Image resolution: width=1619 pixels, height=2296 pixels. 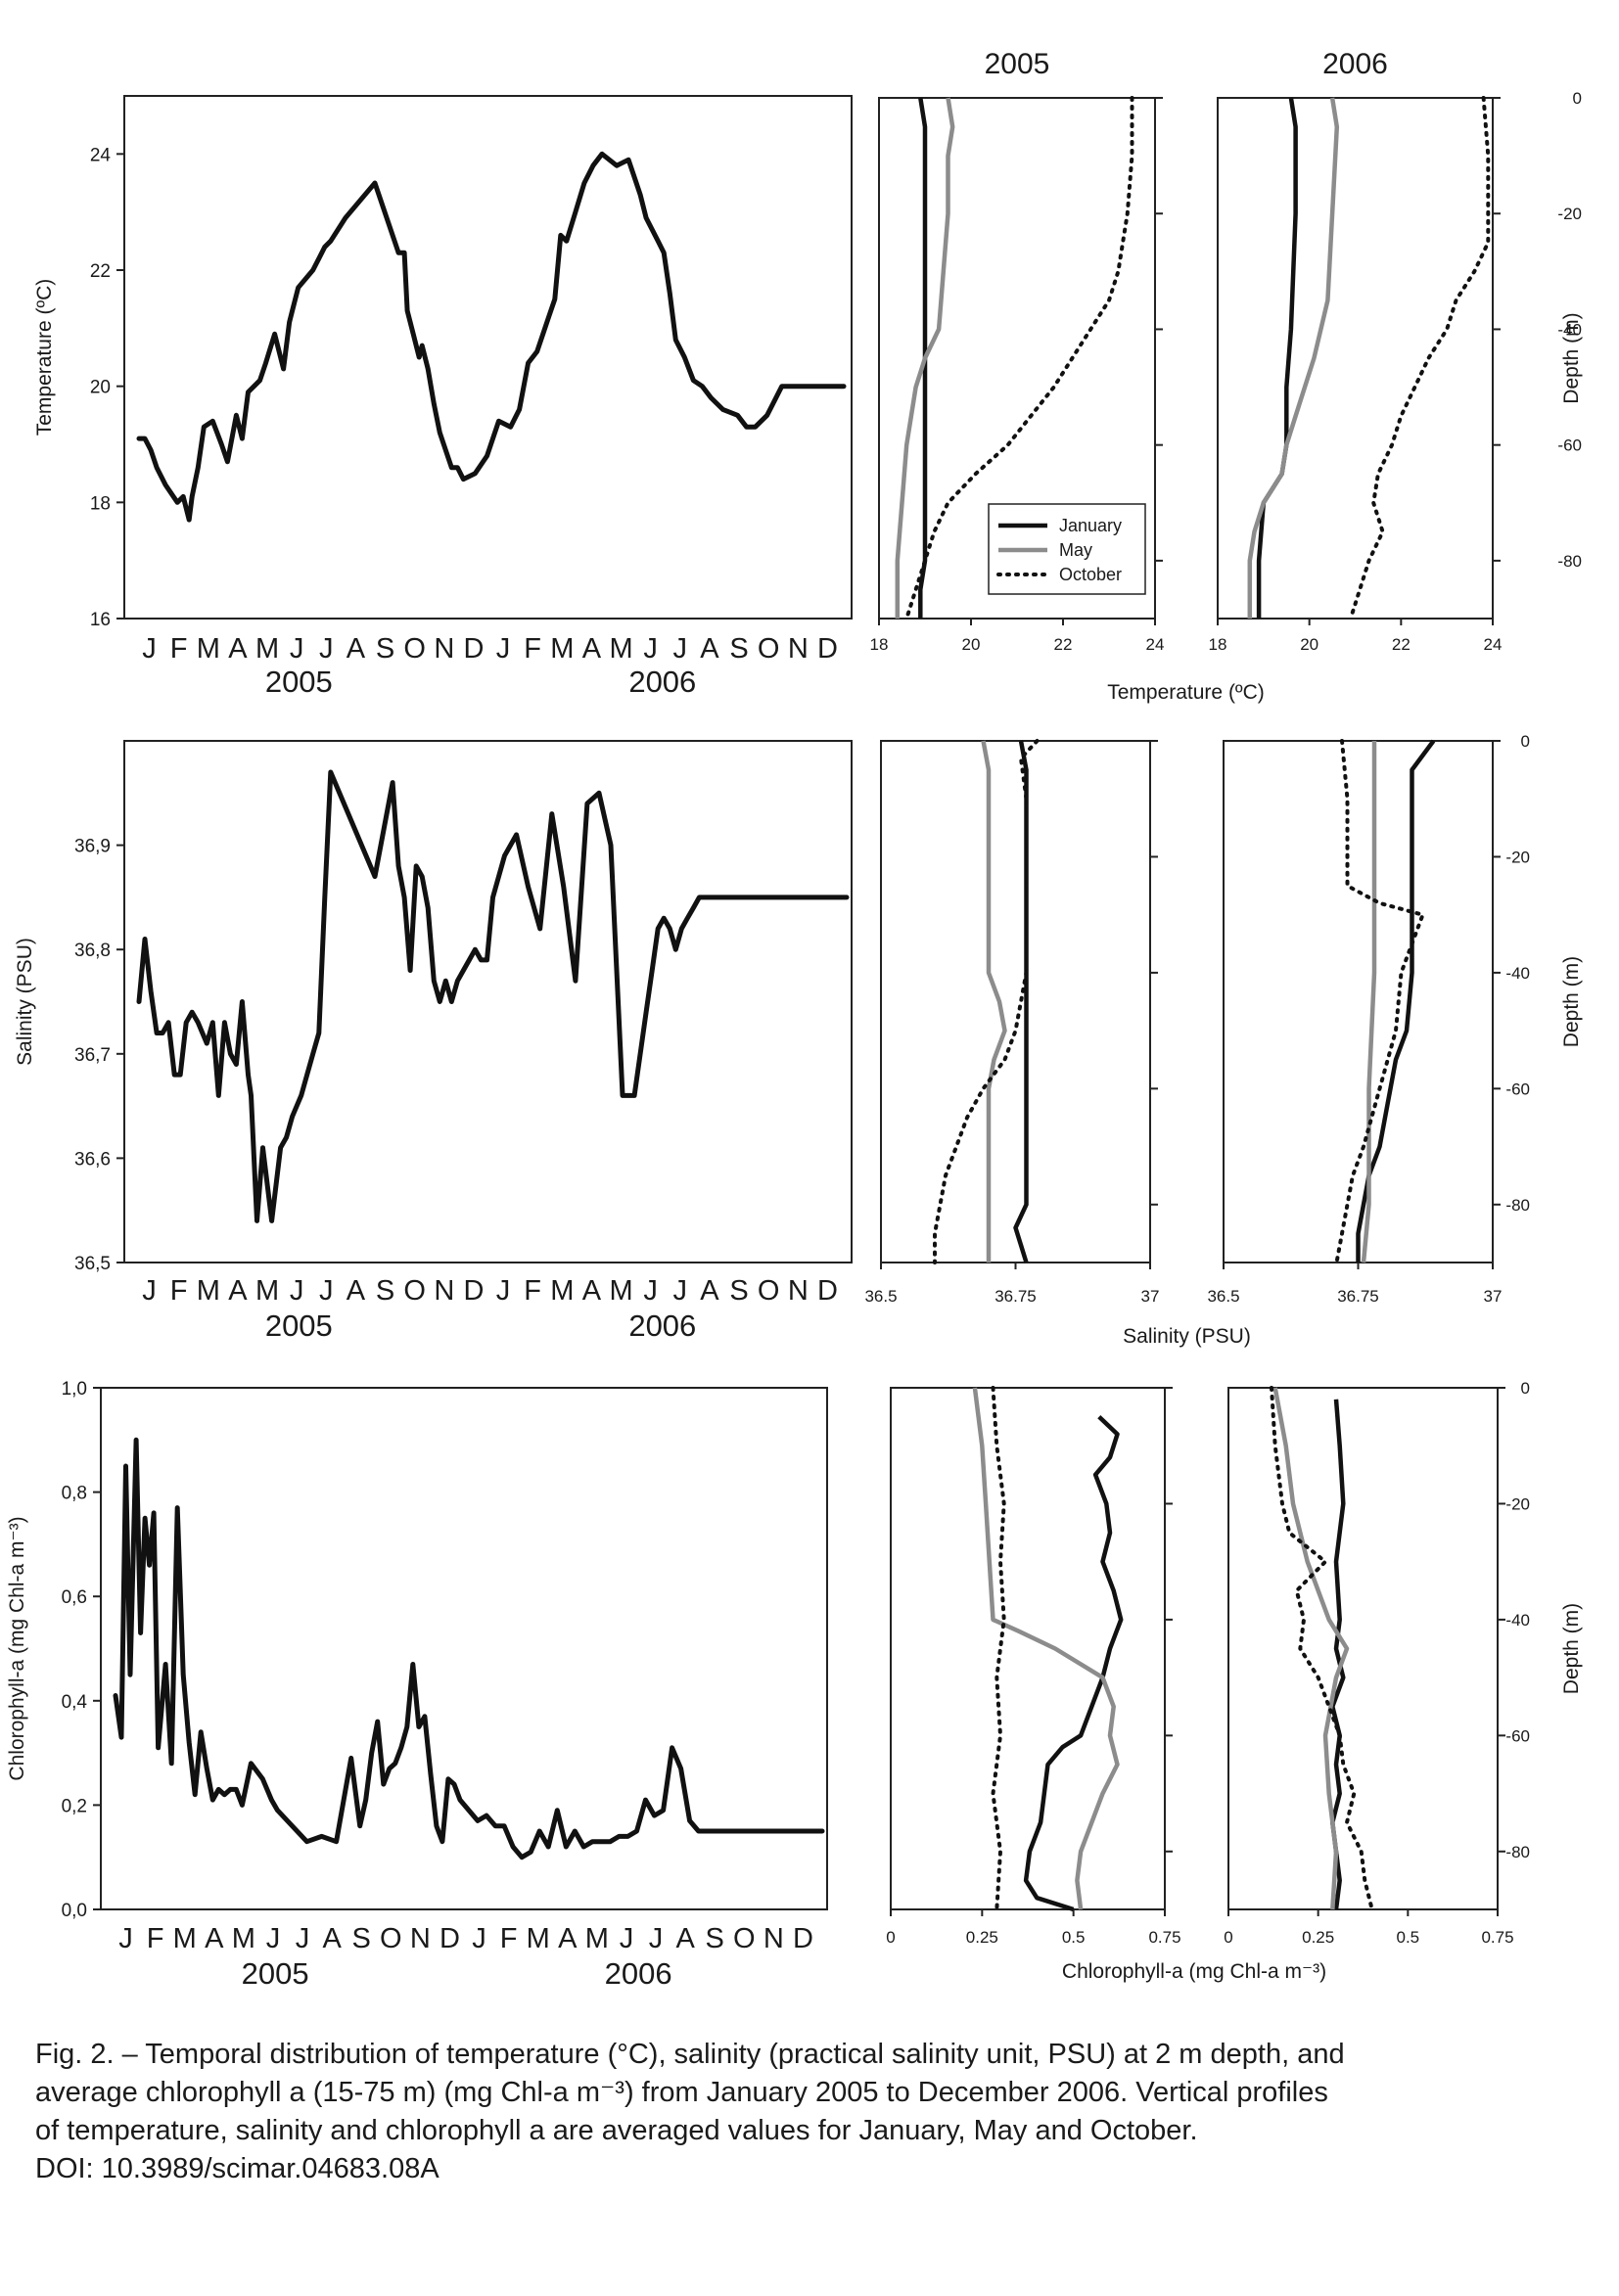 What do you see at coordinates (1063, 644) in the screenshot?
I see `temperature-profiles-2005-x-tick-label: 22` at bounding box center [1063, 644].